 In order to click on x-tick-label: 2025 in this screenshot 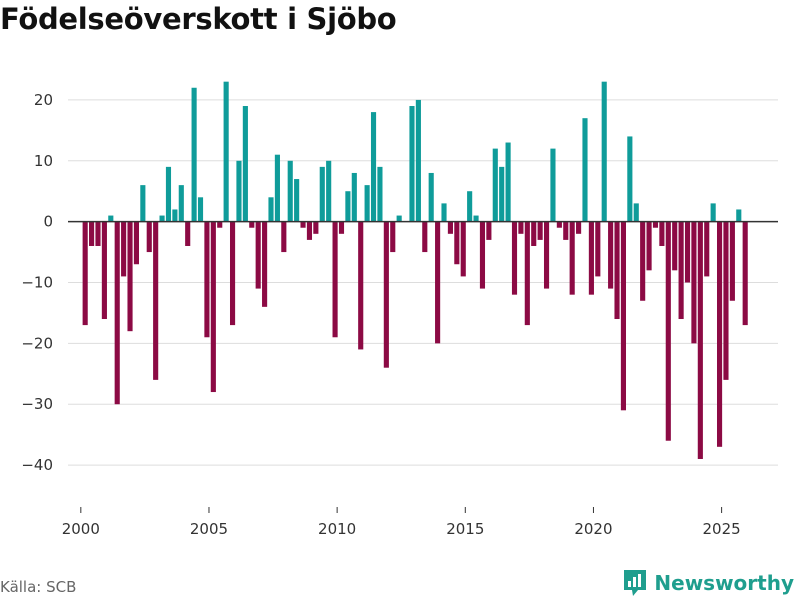, I will do `click(722, 529)`.